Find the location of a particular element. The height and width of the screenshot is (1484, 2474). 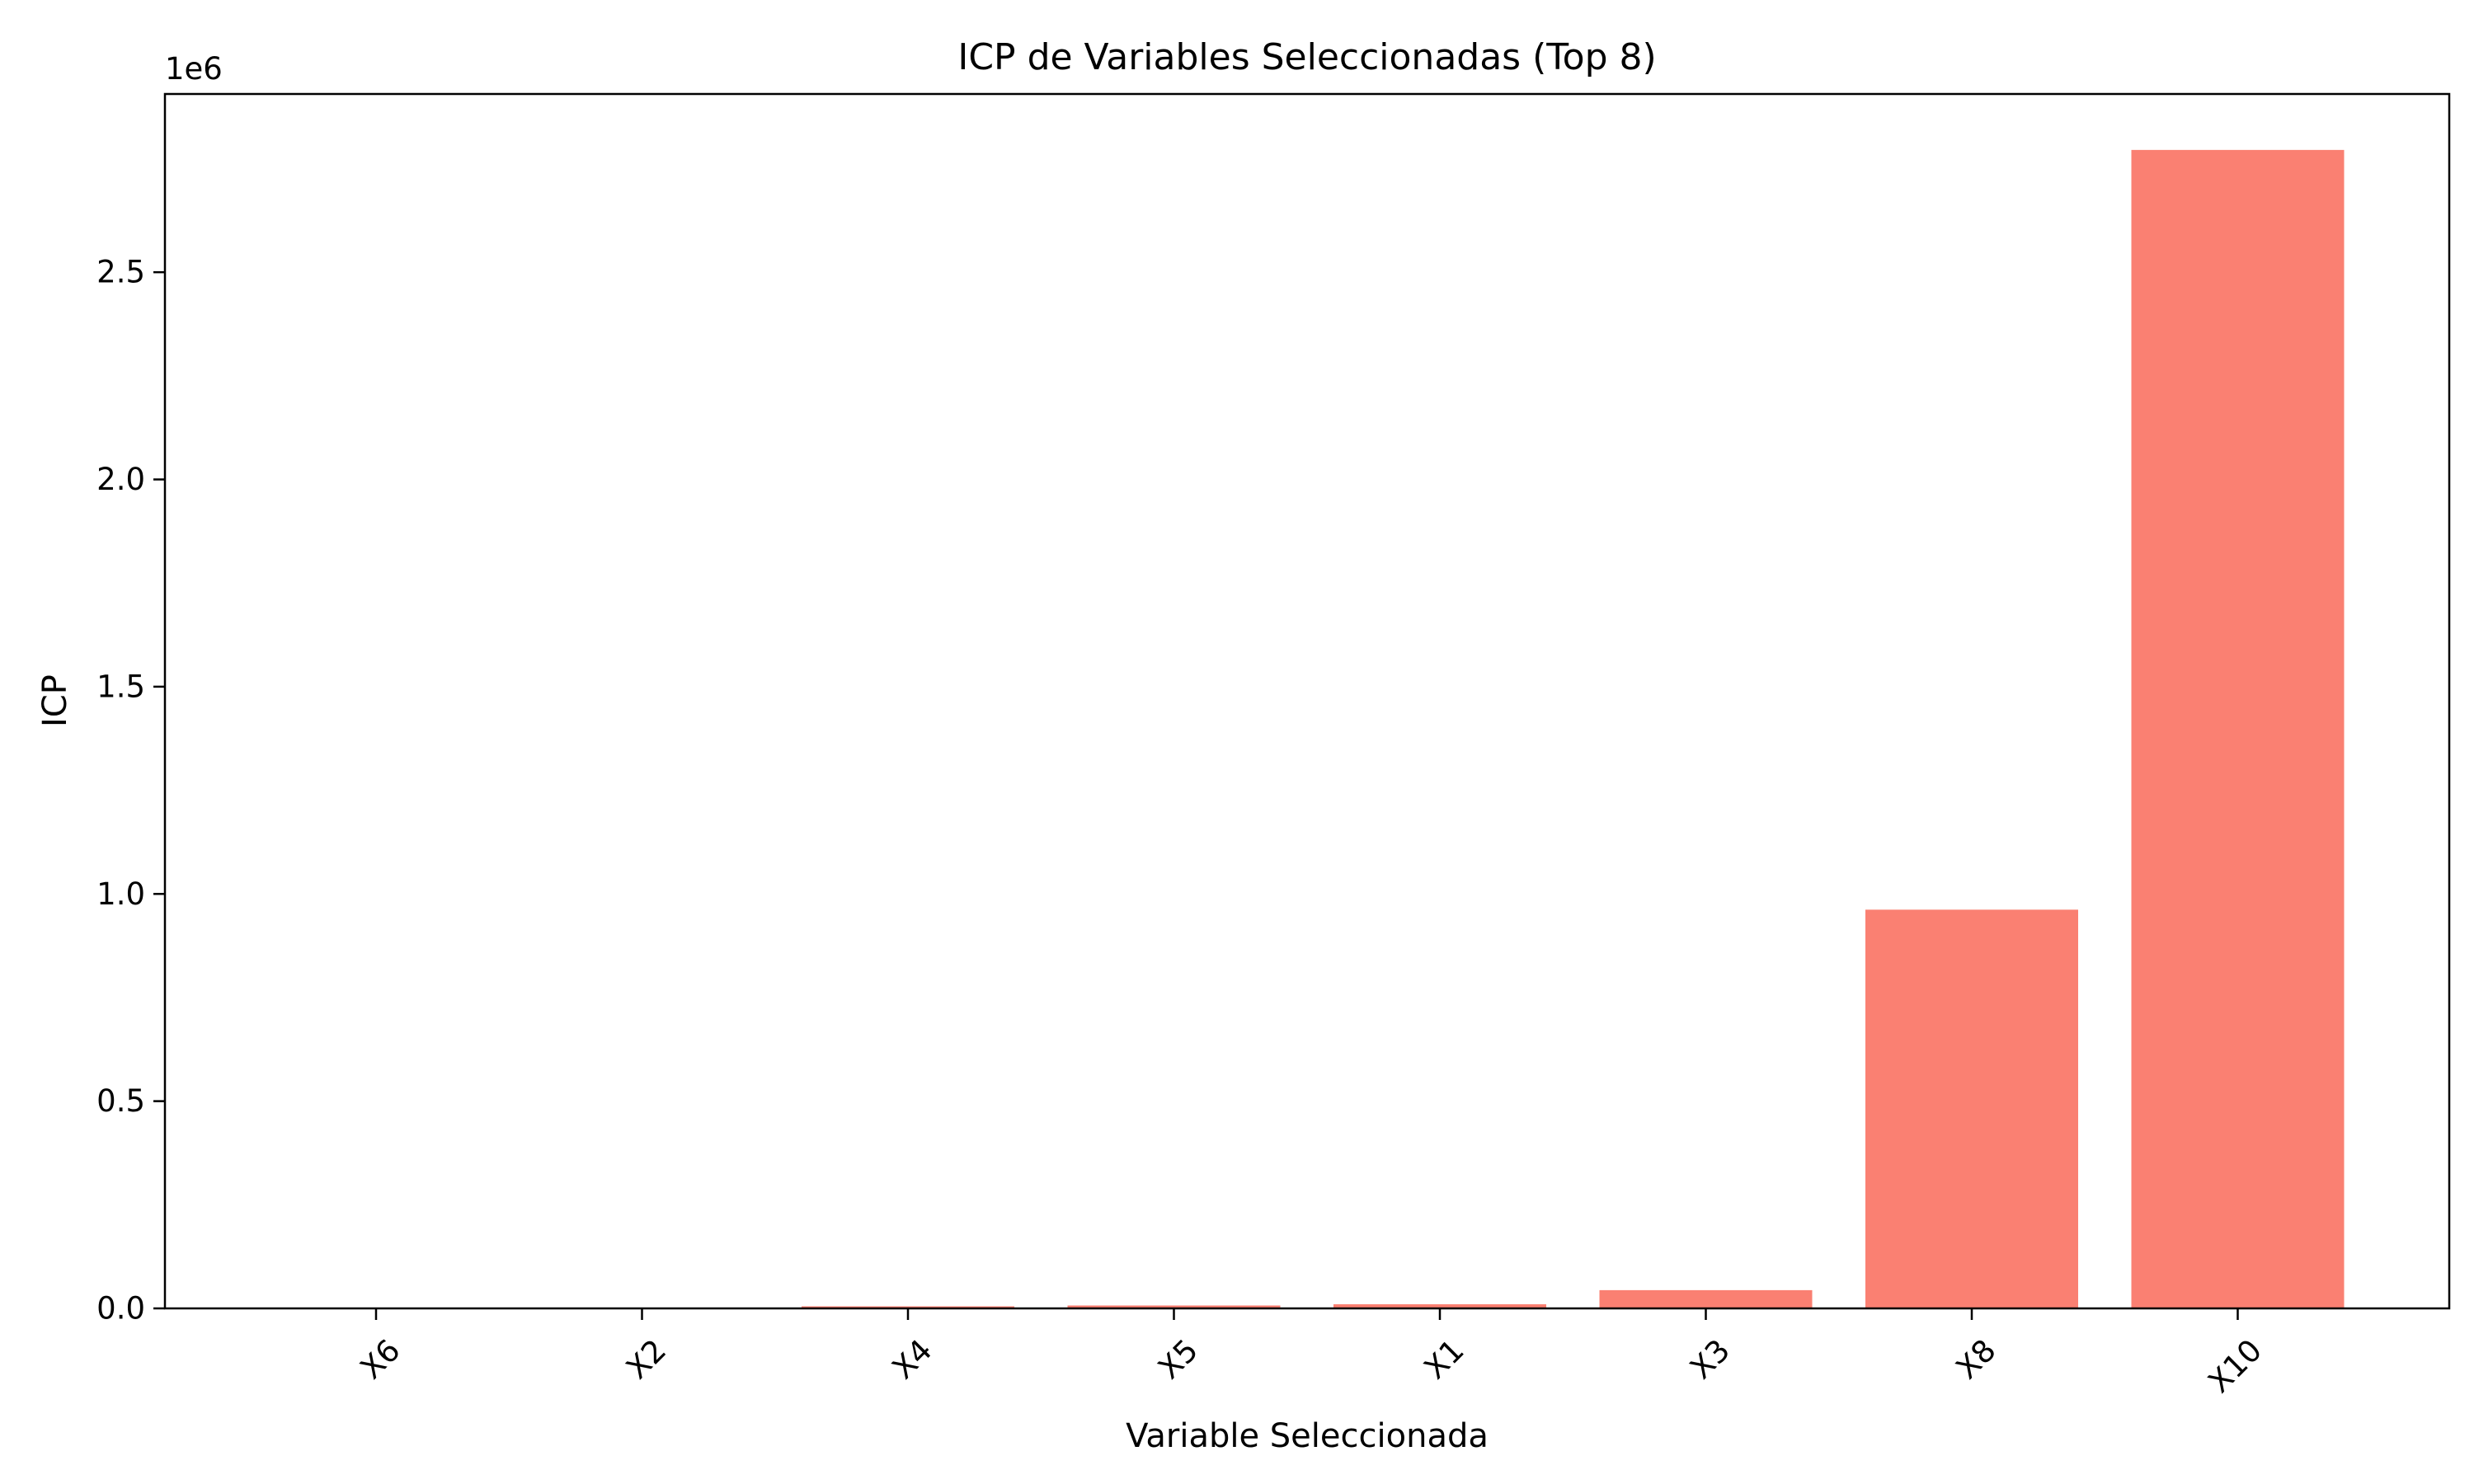

y-offset-label: 1e6 is located at coordinates (194, 69).